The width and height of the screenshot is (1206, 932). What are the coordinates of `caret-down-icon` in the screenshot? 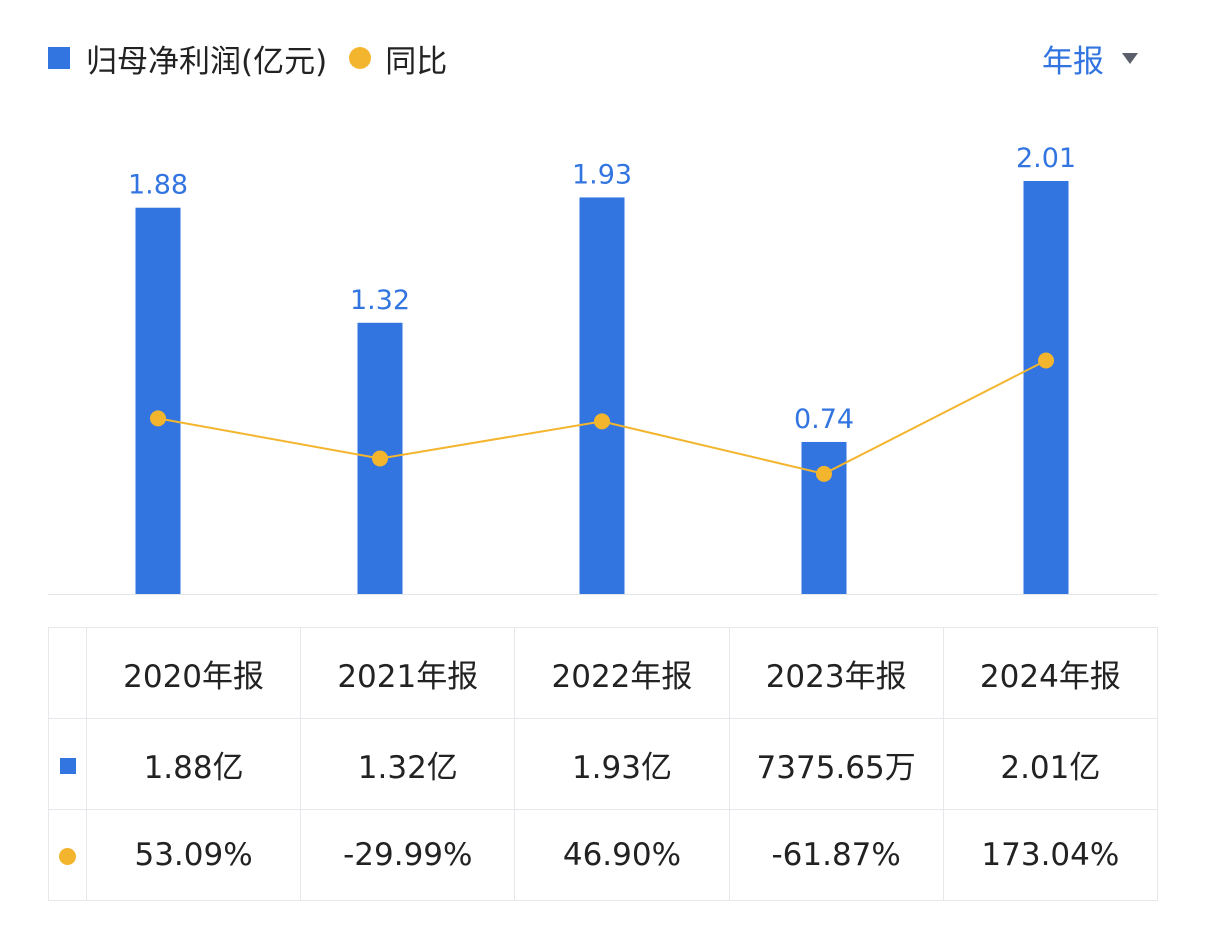 It's located at (1130, 58).